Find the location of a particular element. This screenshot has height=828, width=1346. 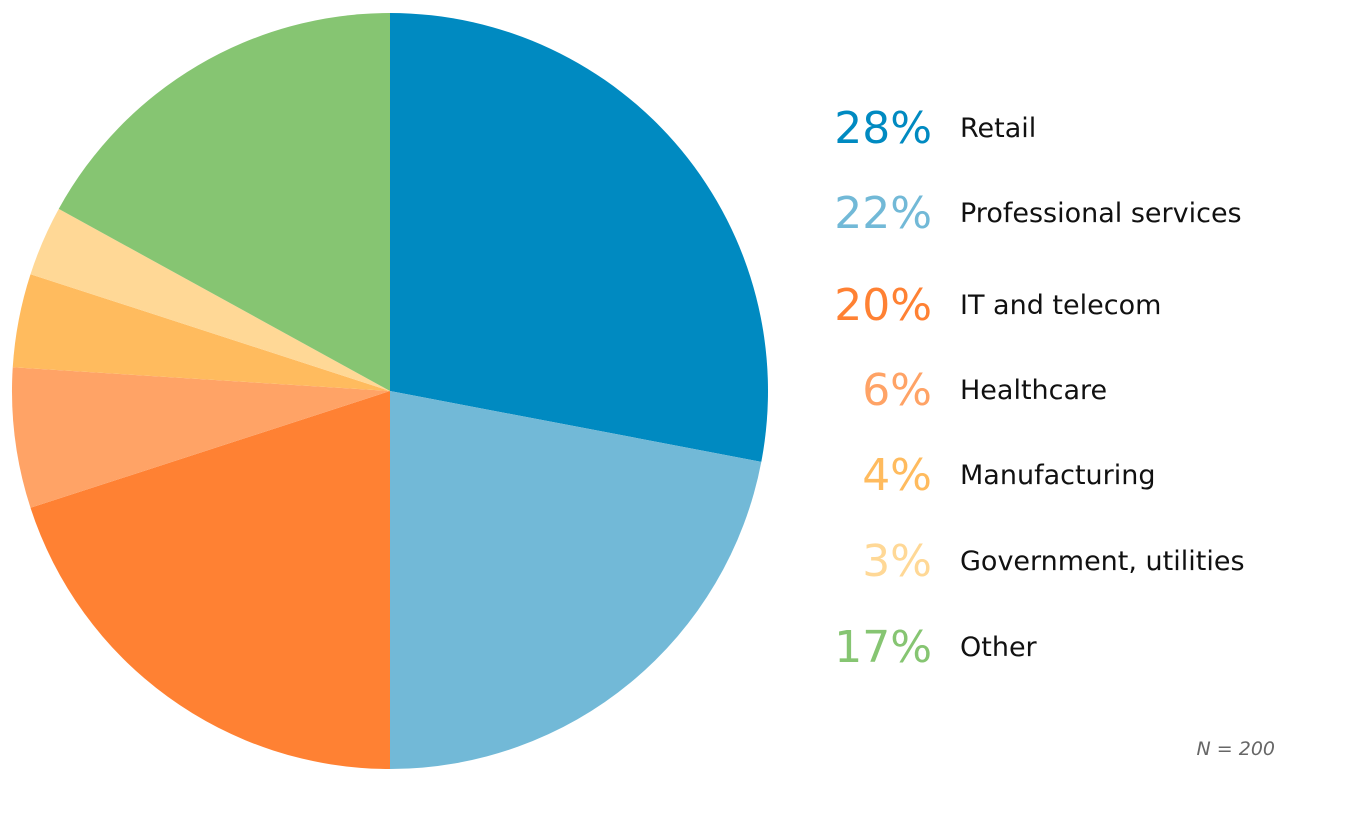

legend-percent-other: 17% is located at coordinates (883, 647).